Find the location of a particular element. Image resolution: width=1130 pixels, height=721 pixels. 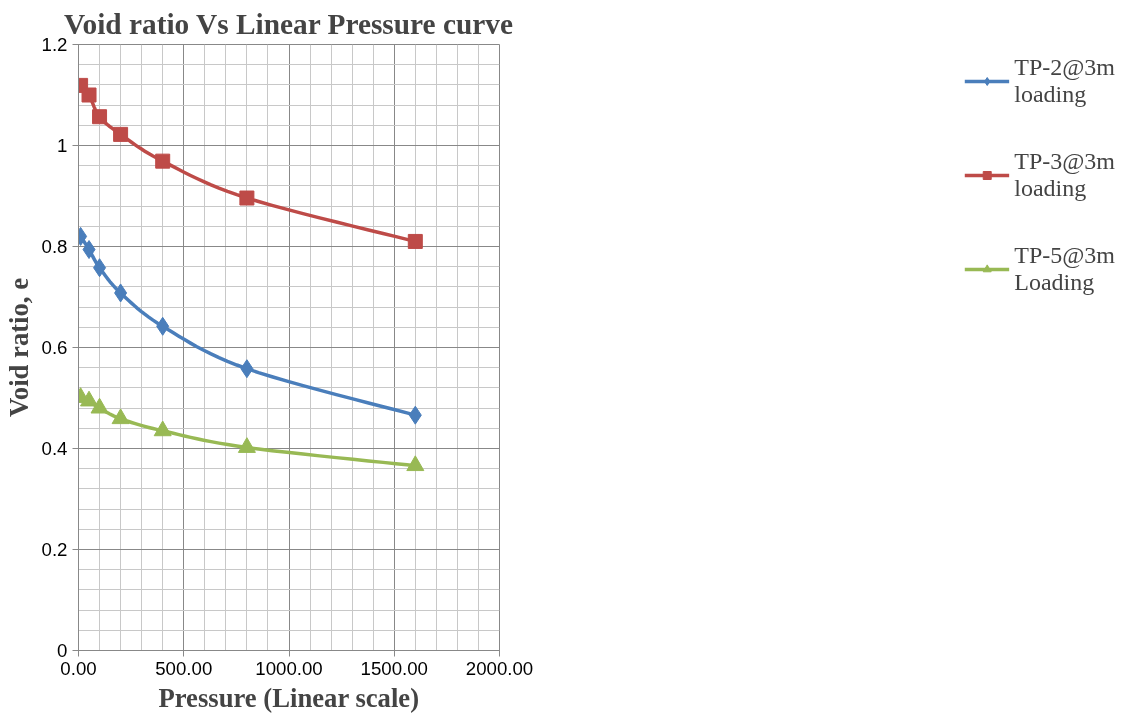

x-tick-label: 500.00 is located at coordinates (184, 668).